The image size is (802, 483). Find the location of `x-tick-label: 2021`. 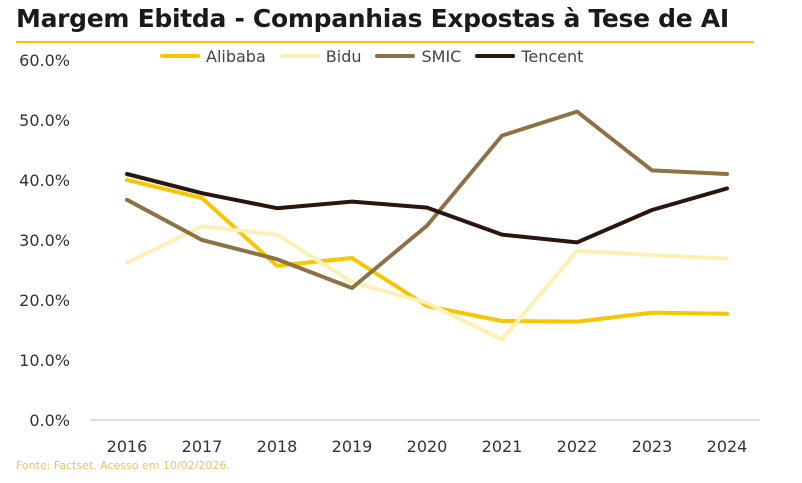

x-tick-label: 2021 is located at coordinates (502, 446).